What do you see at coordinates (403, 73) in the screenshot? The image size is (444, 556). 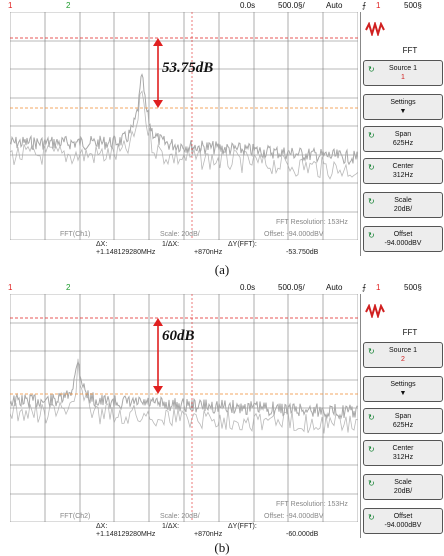 I see `source-button: ↻ Source 1 1` at bounding box center [403, 73].